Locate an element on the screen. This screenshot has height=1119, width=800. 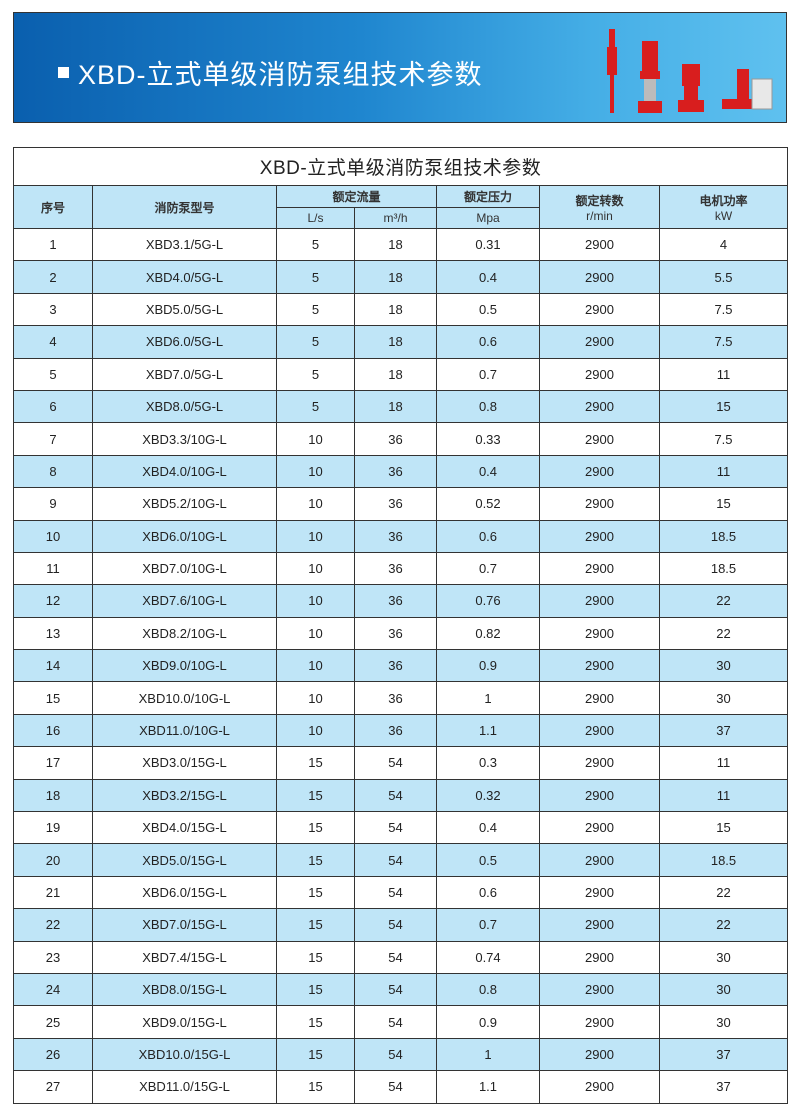
header-speed-unit: r/min is located at coordinates (599, 215).